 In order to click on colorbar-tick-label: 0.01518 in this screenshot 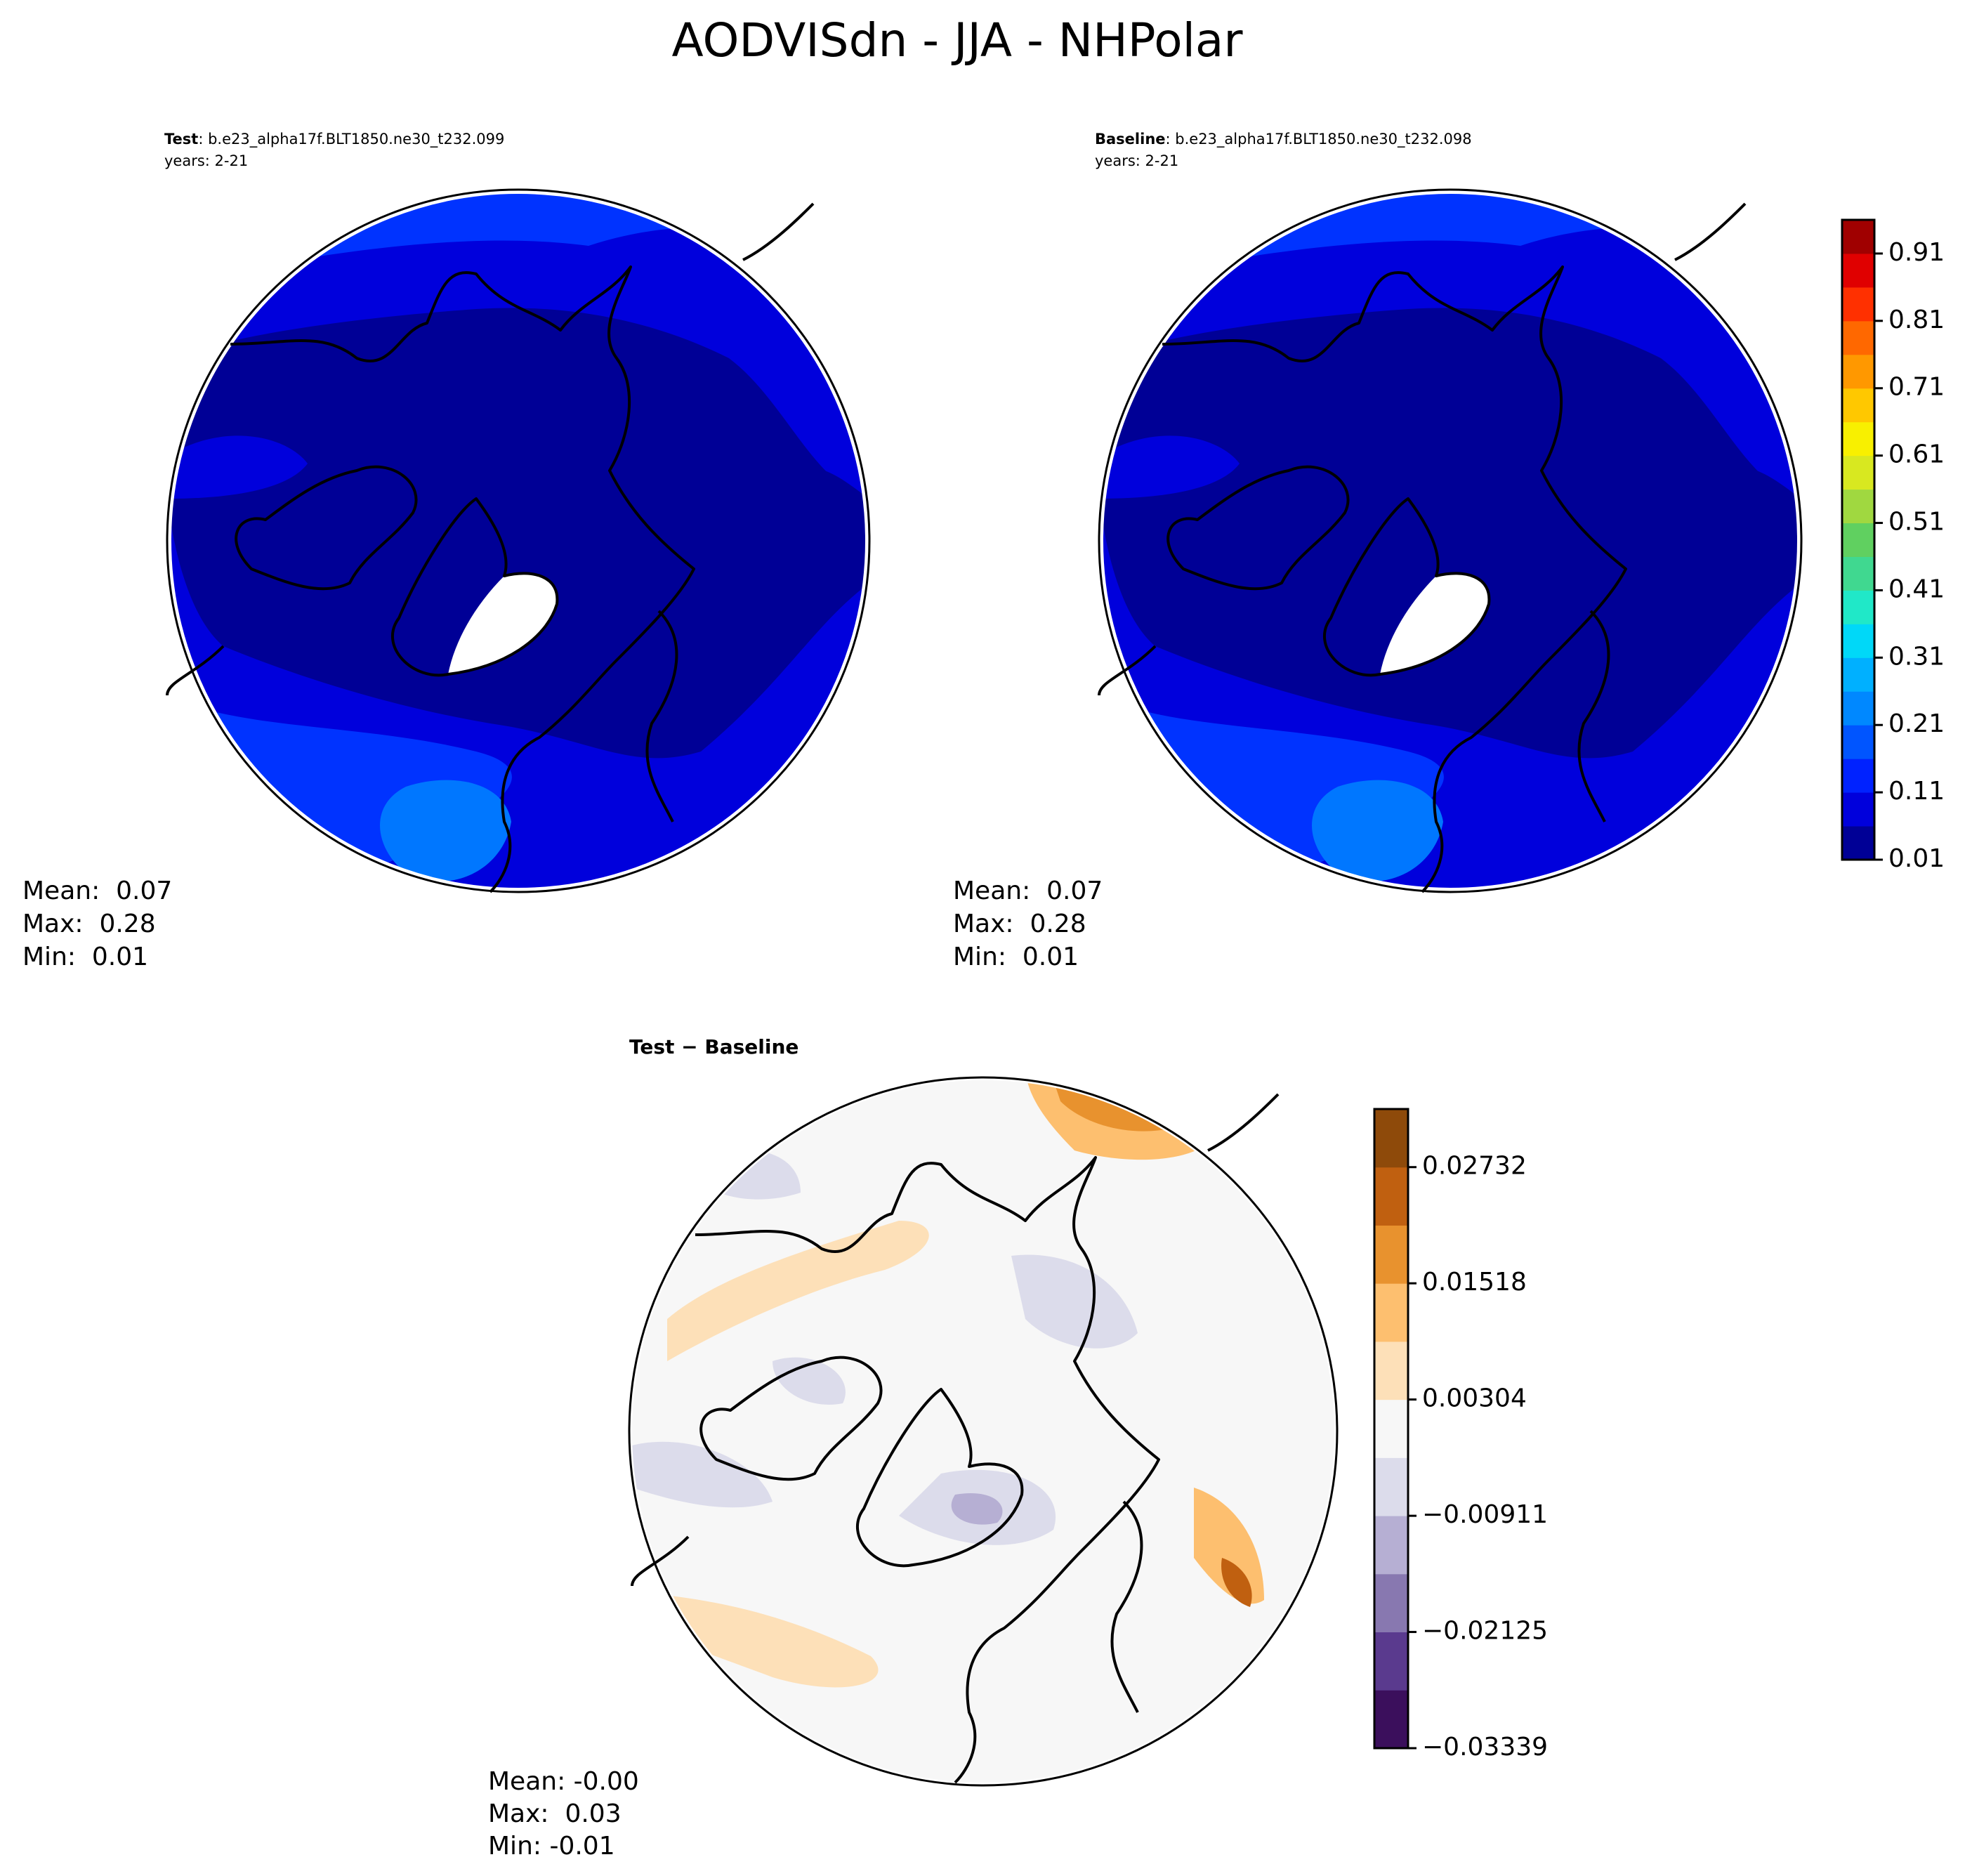, I will do `click(1474, 1282)`.